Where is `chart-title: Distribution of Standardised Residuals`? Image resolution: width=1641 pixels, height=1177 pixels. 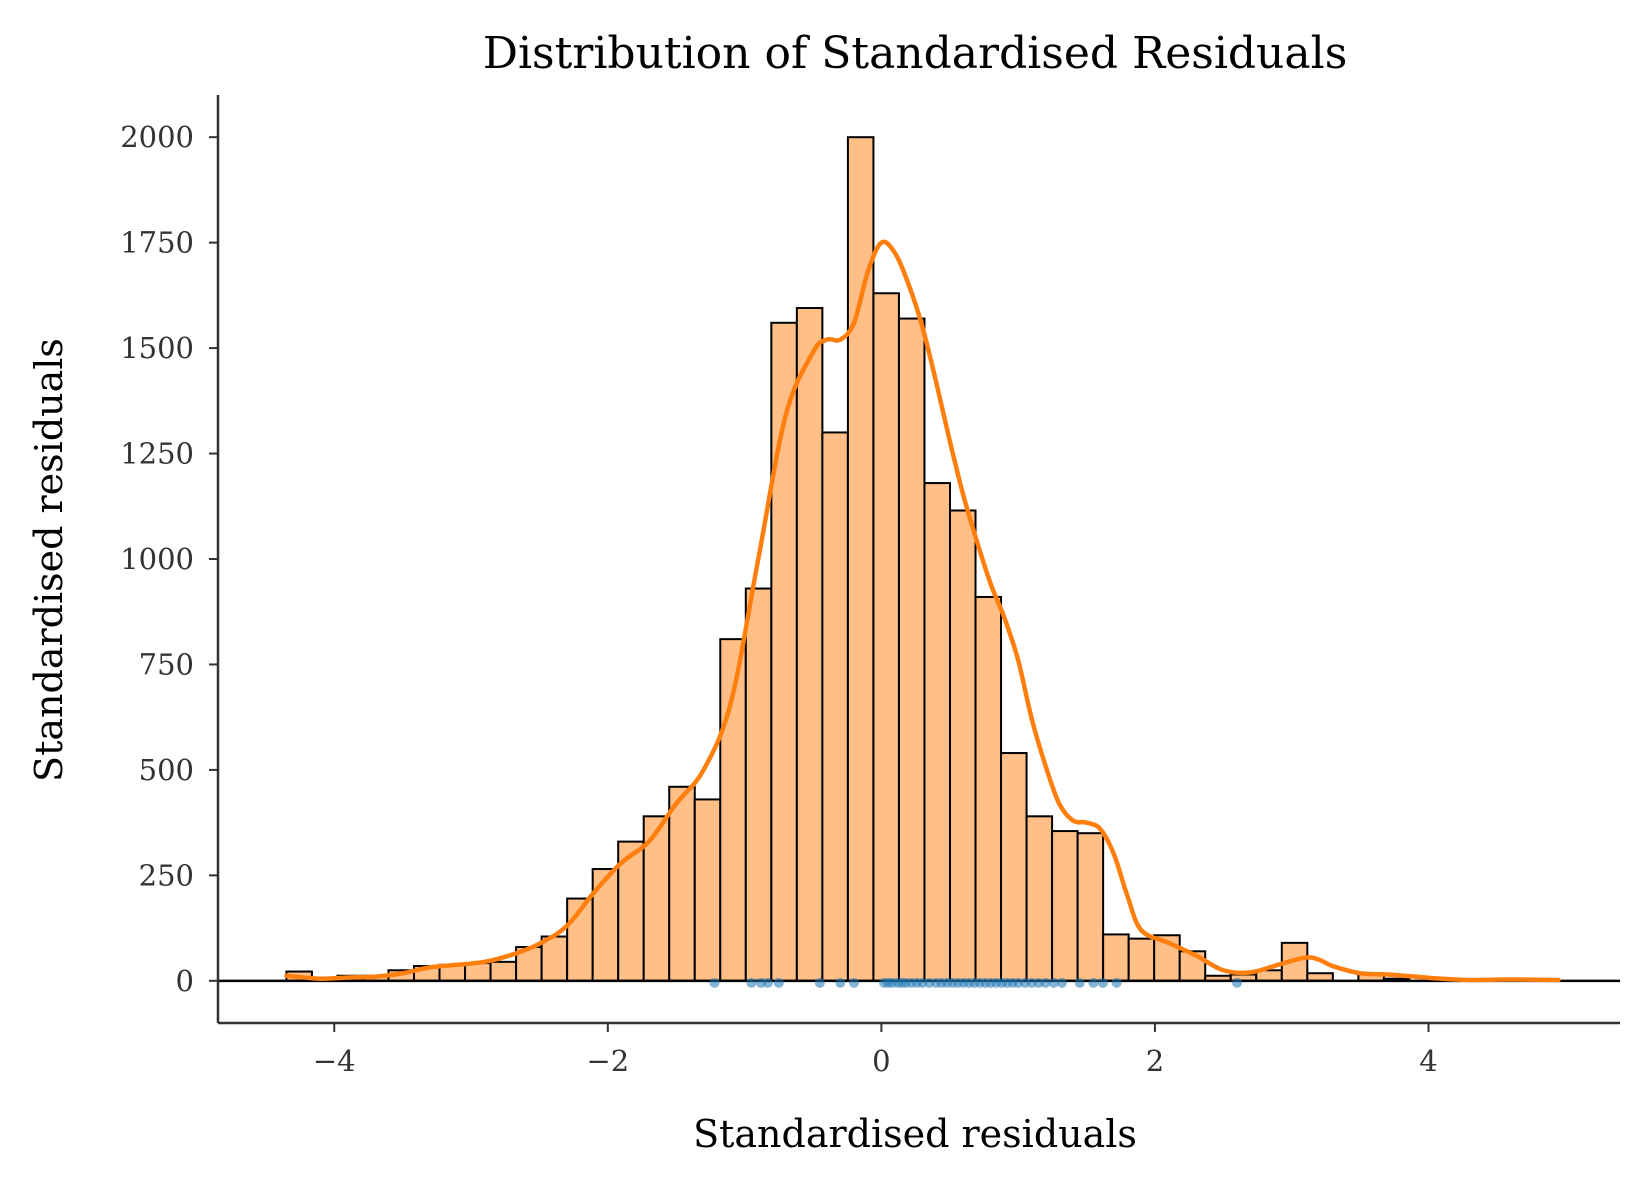
chart-title: Distribution of Standardised Residuals is located at coordinates (915, 53).